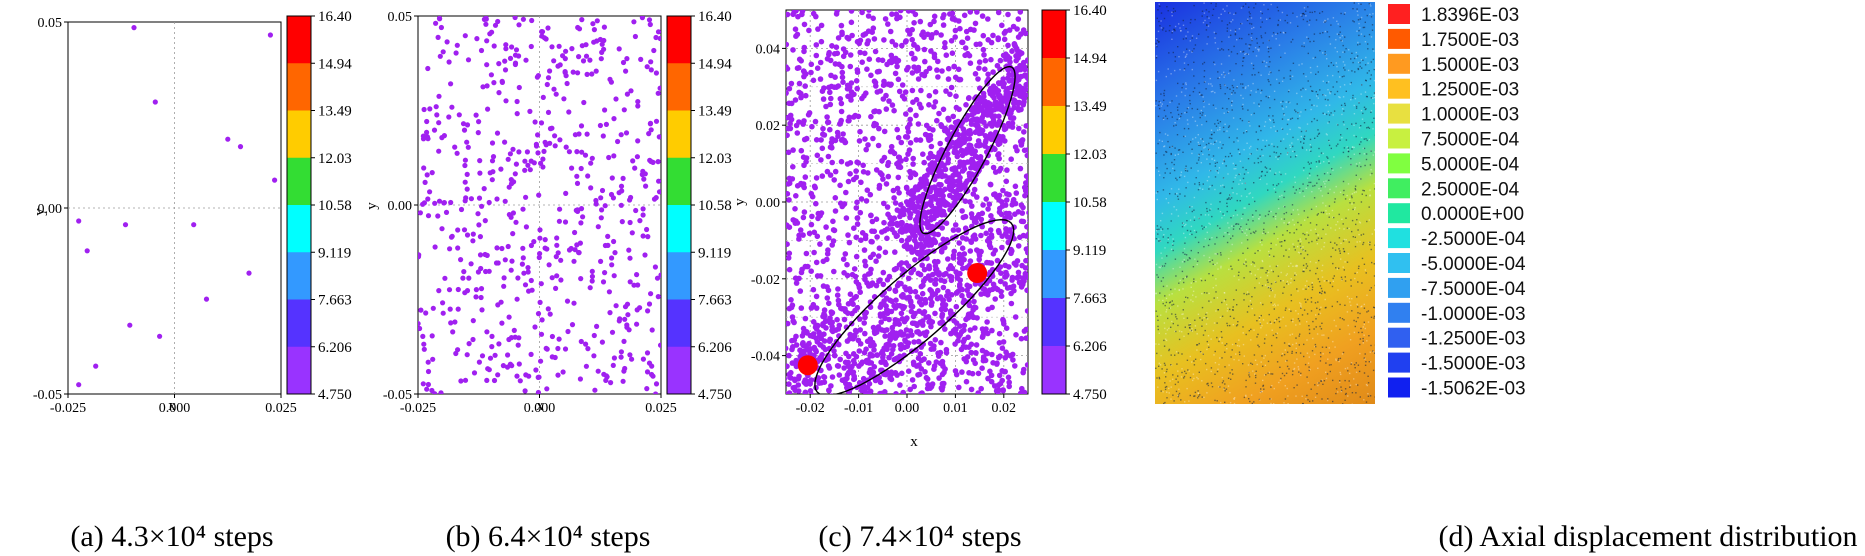 The width and height of the screenshot is (1865, 556). What do you see at coordinates (397, 395) in the screenshot?
I see `panel-b-ytick-label: -0.05` at bounding box center [397, 395].